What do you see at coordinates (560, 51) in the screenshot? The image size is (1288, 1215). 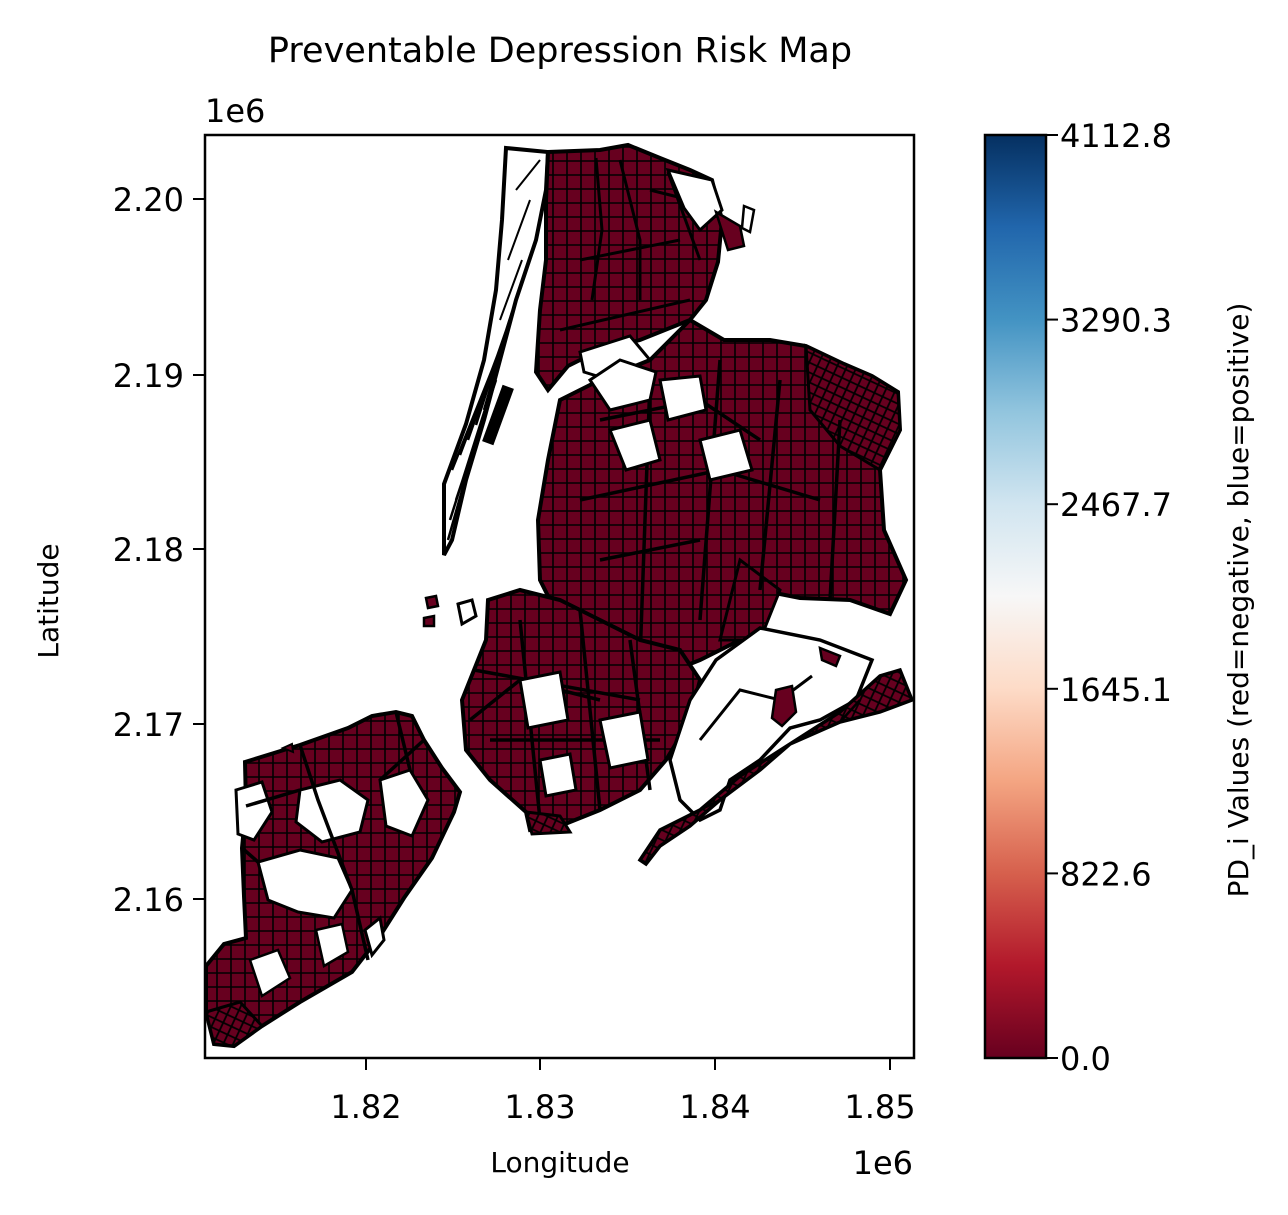 I see `chart-title: Preventable Depression Risk Map` at bounding box center [560, 51].